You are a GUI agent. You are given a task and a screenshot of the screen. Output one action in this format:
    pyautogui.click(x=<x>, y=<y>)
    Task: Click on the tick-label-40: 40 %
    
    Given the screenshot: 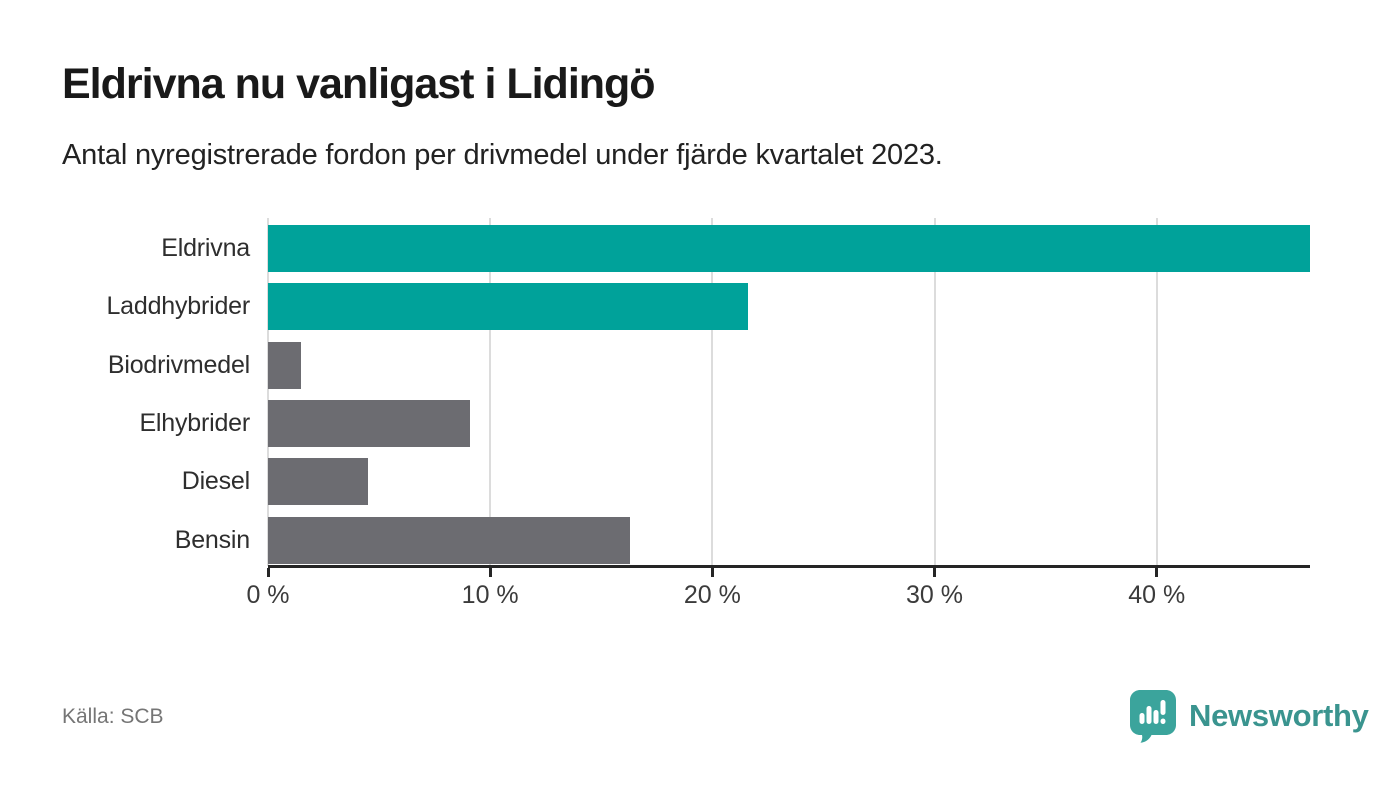 What is the action you would take?
    pyautogui.click(x=1157, y=595)
    